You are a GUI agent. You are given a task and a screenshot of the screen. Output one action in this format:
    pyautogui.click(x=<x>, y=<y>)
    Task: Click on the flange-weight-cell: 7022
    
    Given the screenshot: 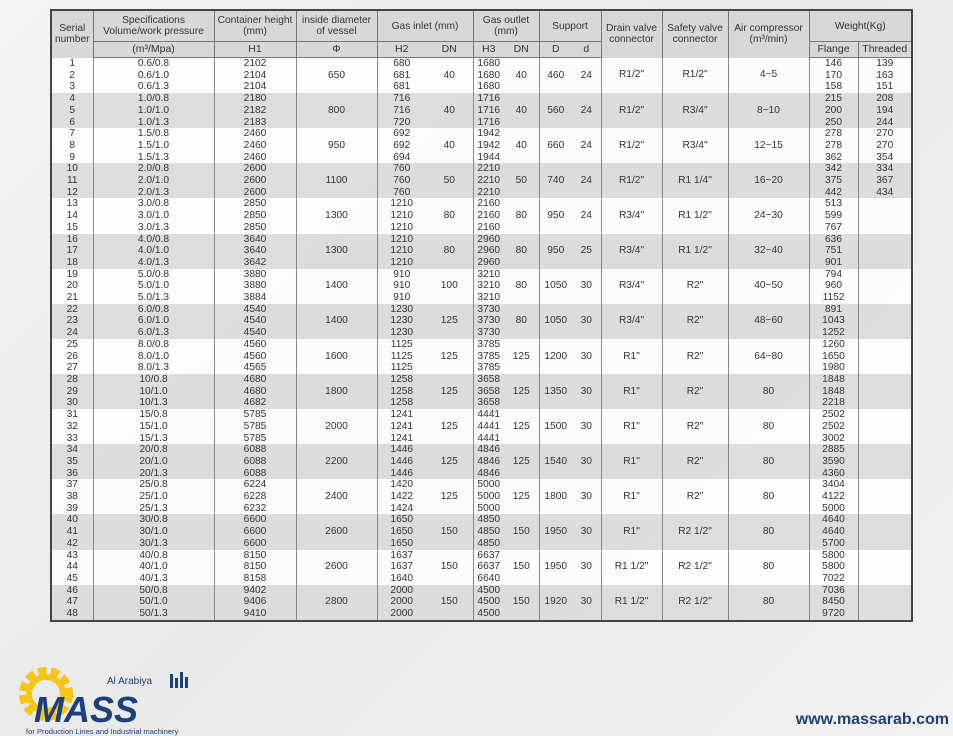 What is the action you would take?
    pyautogui.click(x=833, y=578)
    